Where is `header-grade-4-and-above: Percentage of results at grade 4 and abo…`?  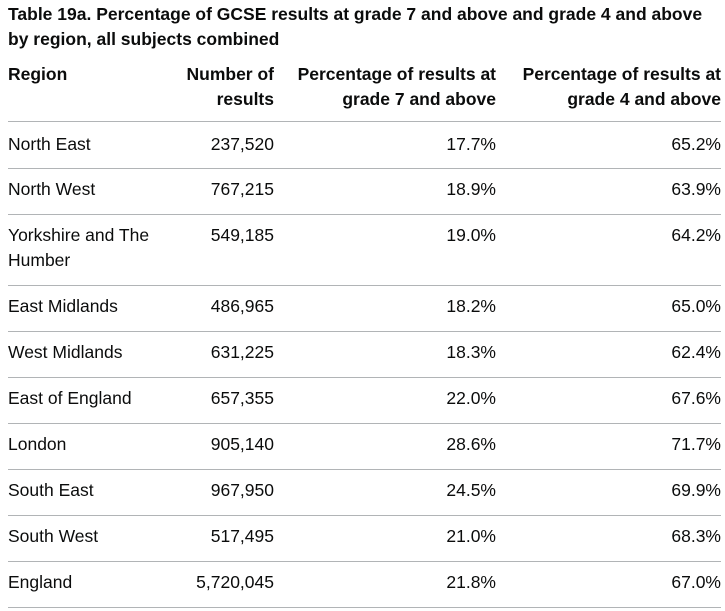
header-grade-4-and-above: Percentage of results at grade 4 and abo… is located at coordinates (608, 87).